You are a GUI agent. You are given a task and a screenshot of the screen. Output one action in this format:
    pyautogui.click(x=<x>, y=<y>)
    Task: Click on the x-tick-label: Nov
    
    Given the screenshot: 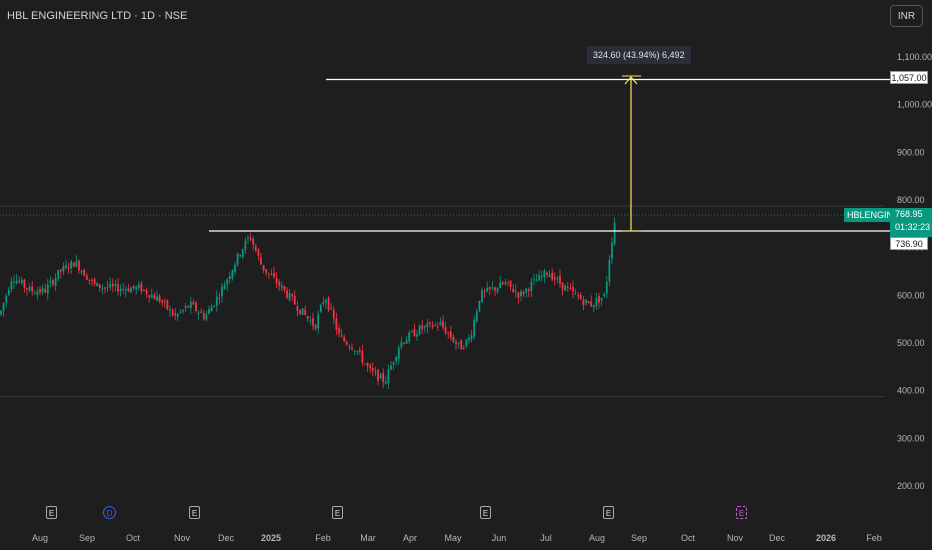 What is the action you would take?
    pyautogui.click(x=735, y=538)
    